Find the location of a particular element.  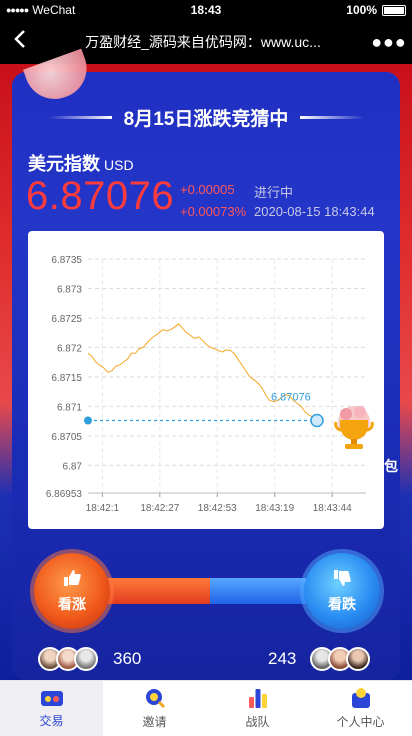

y-tick-label: 6.8715 is located at coordinates (66, 378).